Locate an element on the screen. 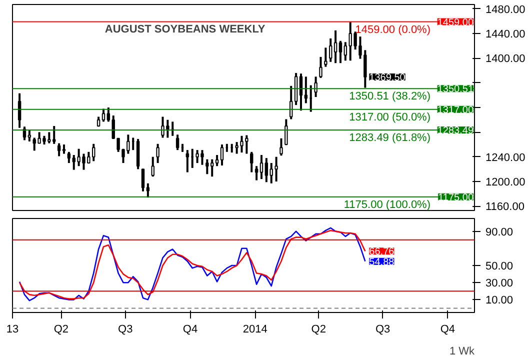 The height and width of the screenshot is (362, 532). text: AUGUST SOYBEANS WEEKLY is located at coordinates (185, 29).